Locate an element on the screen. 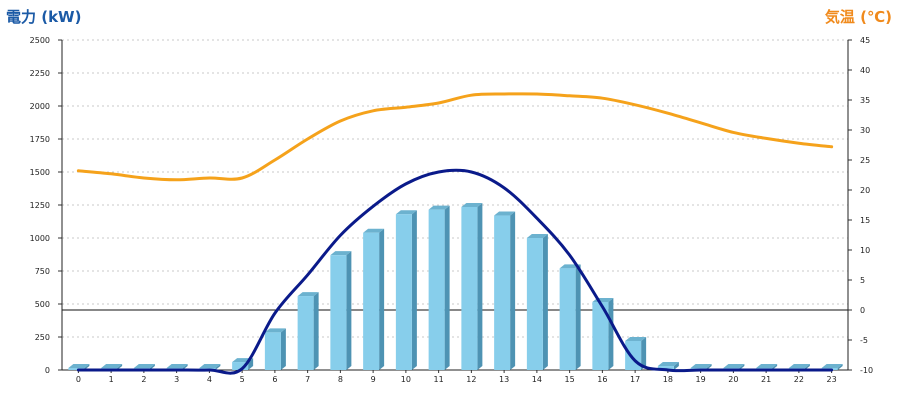 This screenshot has height=400, width=900. x-tick-label: 19 is located at coordinates (701, 379).